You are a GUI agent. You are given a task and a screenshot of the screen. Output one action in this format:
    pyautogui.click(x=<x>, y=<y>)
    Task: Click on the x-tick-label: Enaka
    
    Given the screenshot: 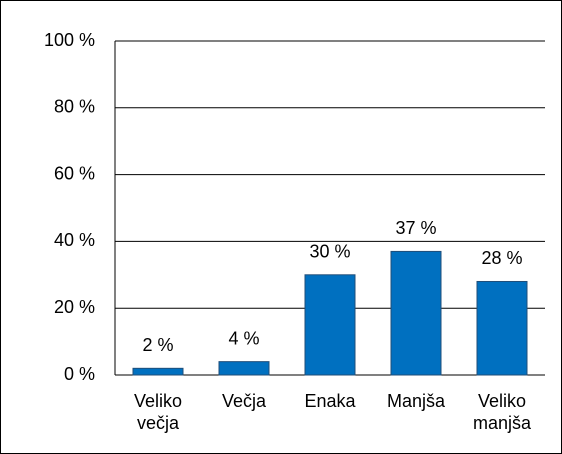 What is the action you would take?
    pyautogui.click(x=330, y=401)
    